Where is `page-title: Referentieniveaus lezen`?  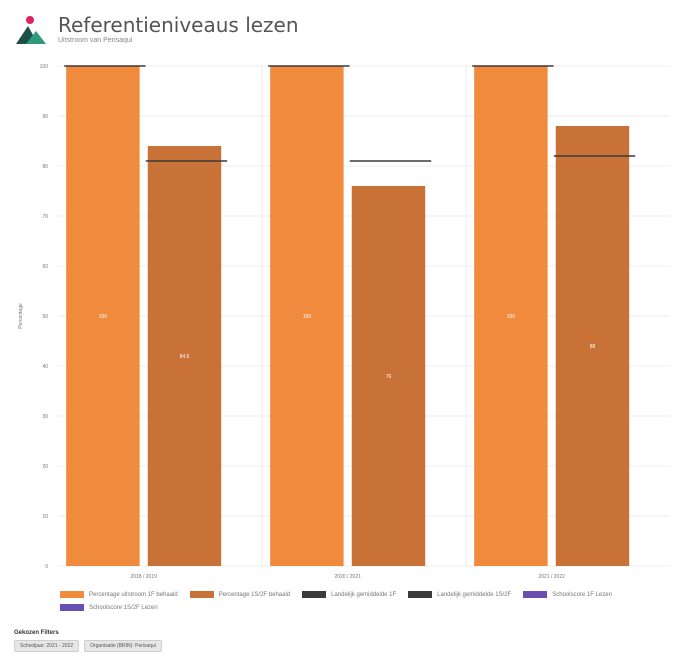
page-title: Referentieniveaus lezen is located at coordinates (178, 25).